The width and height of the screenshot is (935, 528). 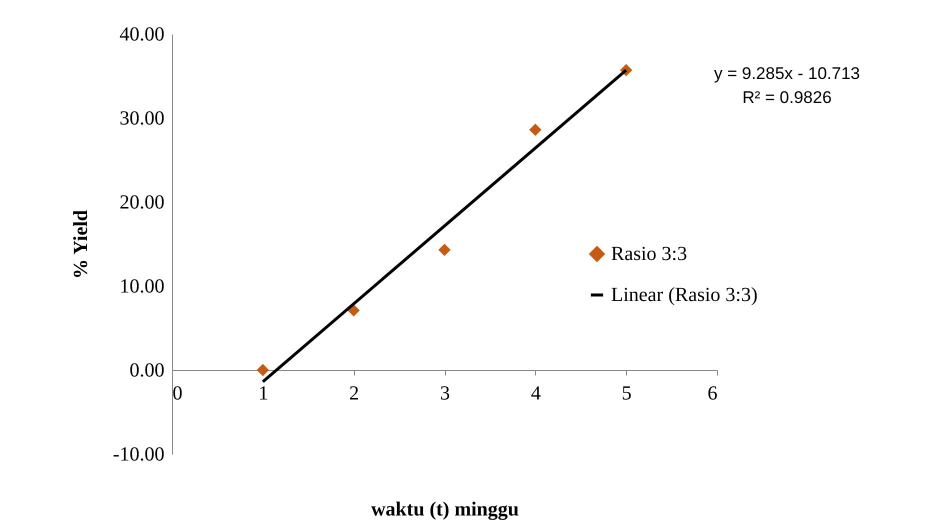 I want to click on x-tick-label: 0, so click(x=177, y=393).